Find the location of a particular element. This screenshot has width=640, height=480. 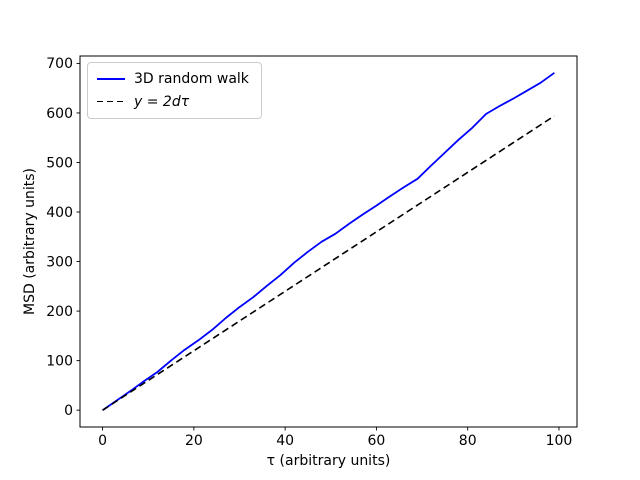

y-tick-label: 500 is located at coordinates (59, 163).